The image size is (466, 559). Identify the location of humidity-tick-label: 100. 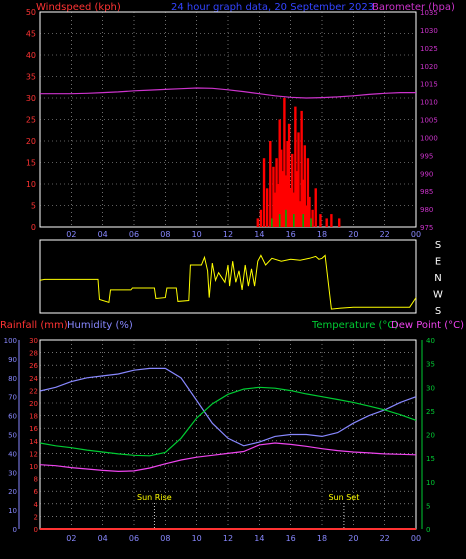
(10, 341).